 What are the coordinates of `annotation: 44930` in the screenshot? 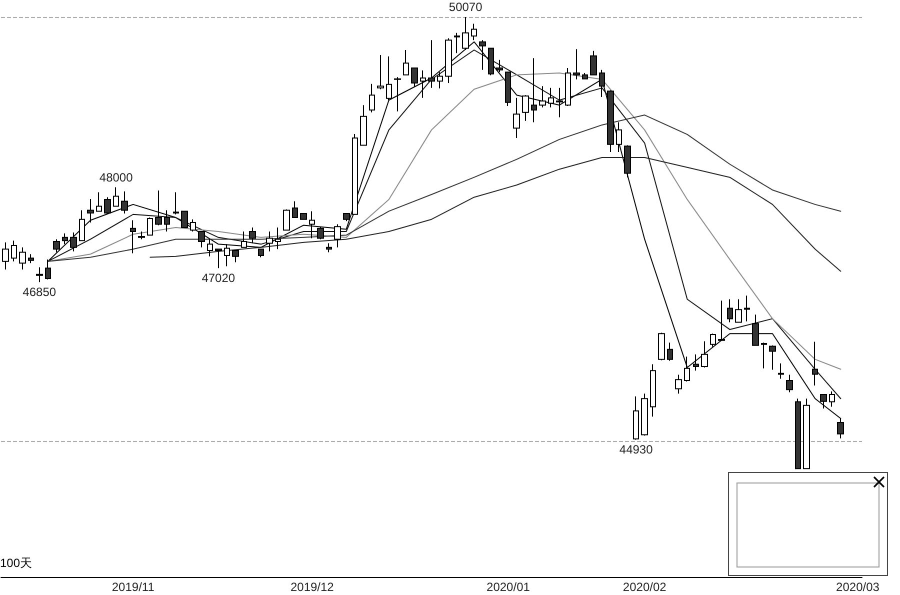 It's located at (636, 449).